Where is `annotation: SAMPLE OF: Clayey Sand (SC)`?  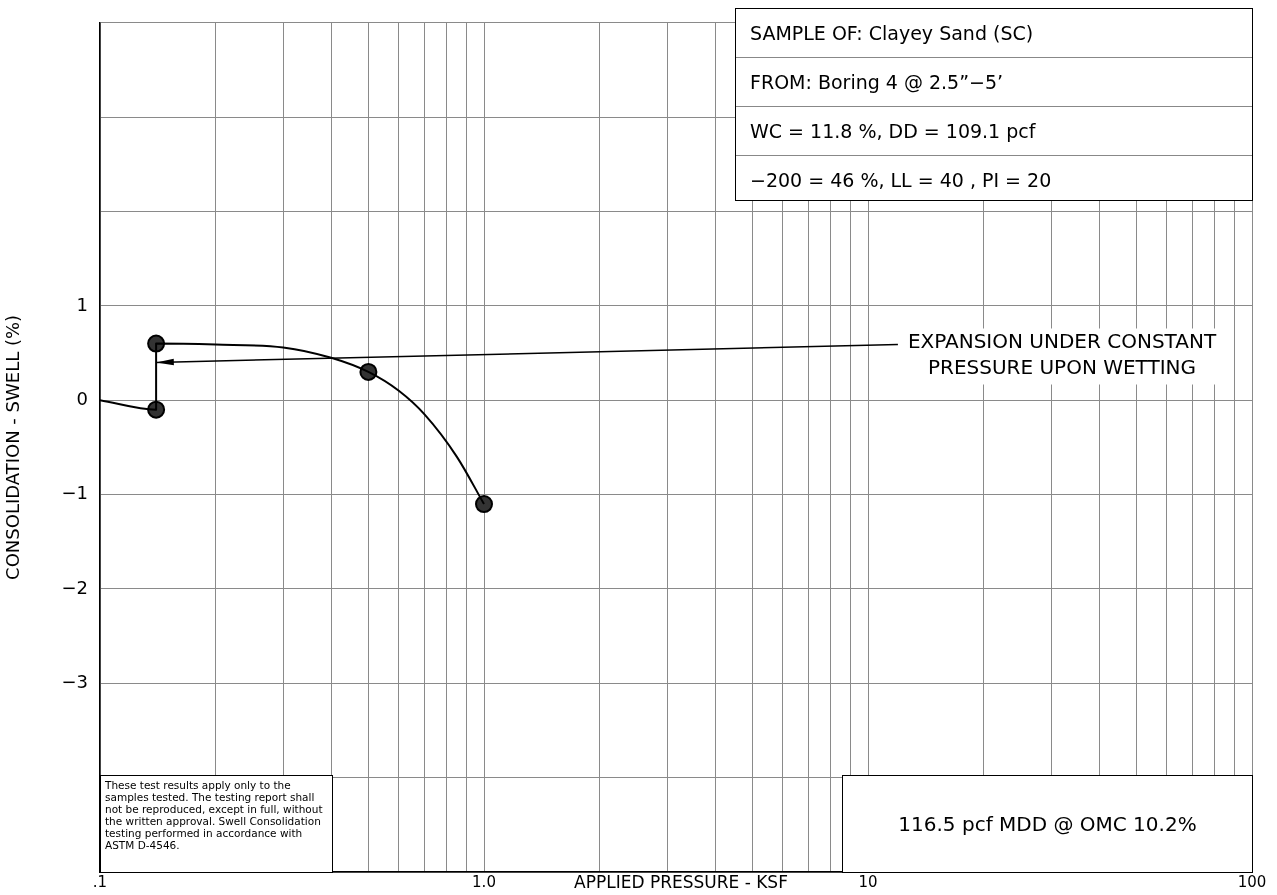
annotation: SAMPLE OF: Clayey Sand (SC) is located at coordinates (994, 33).